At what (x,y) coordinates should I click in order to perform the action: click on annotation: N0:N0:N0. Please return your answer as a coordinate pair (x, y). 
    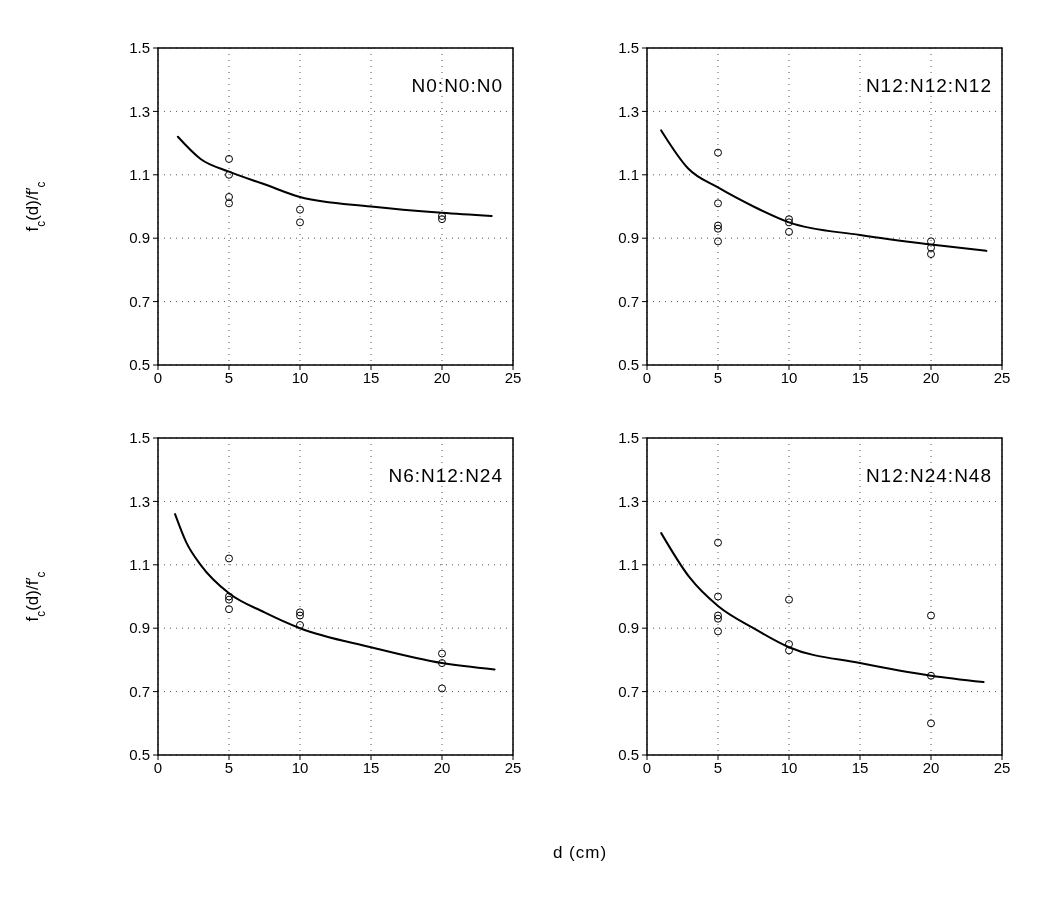
    Looking at the image, I should click on (457, 85).